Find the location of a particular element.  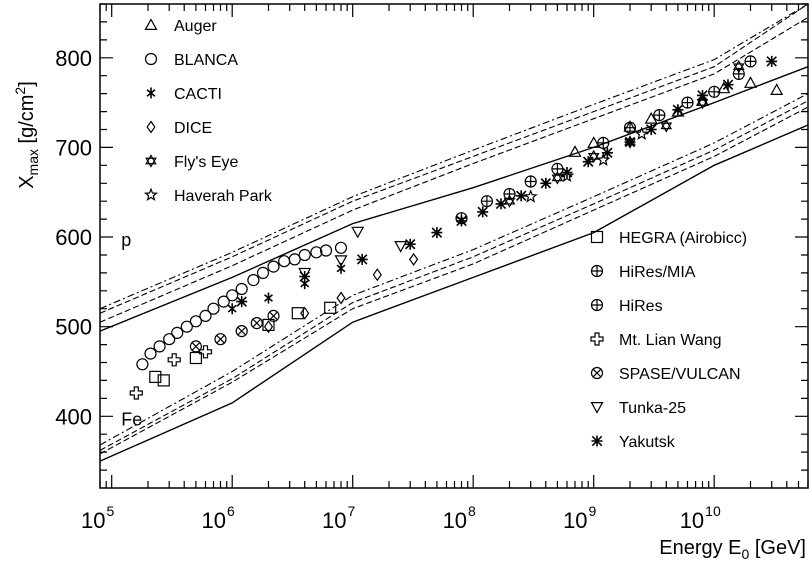

point-mt-lian-wang is located at coordinates (174, 360).